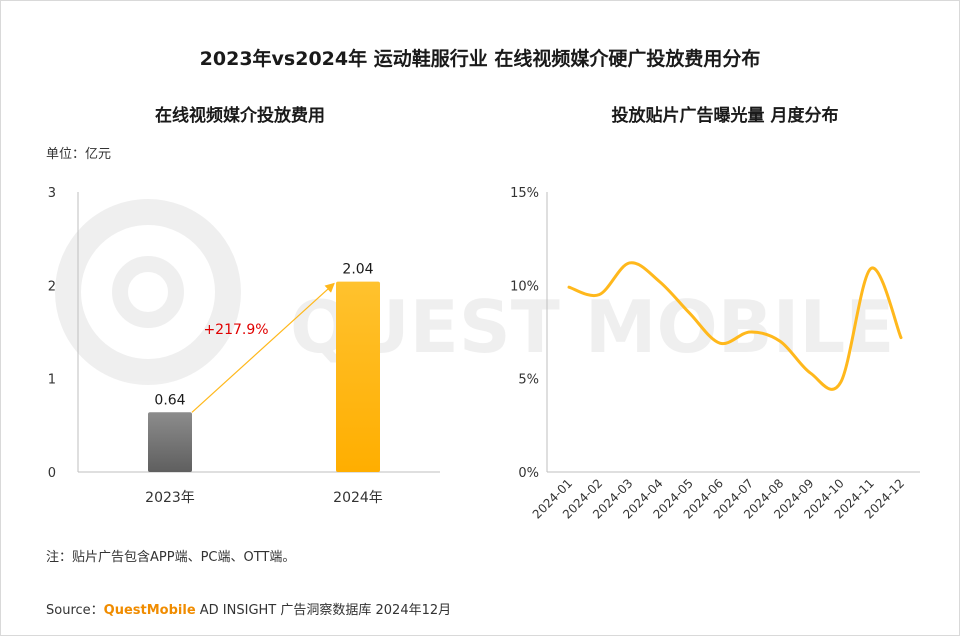 This screenshot has height=636, width=960. What do you see at coordinates (263, 347) in the screenshot?
I see `growth-arrow` at bounding box center [263, 347].